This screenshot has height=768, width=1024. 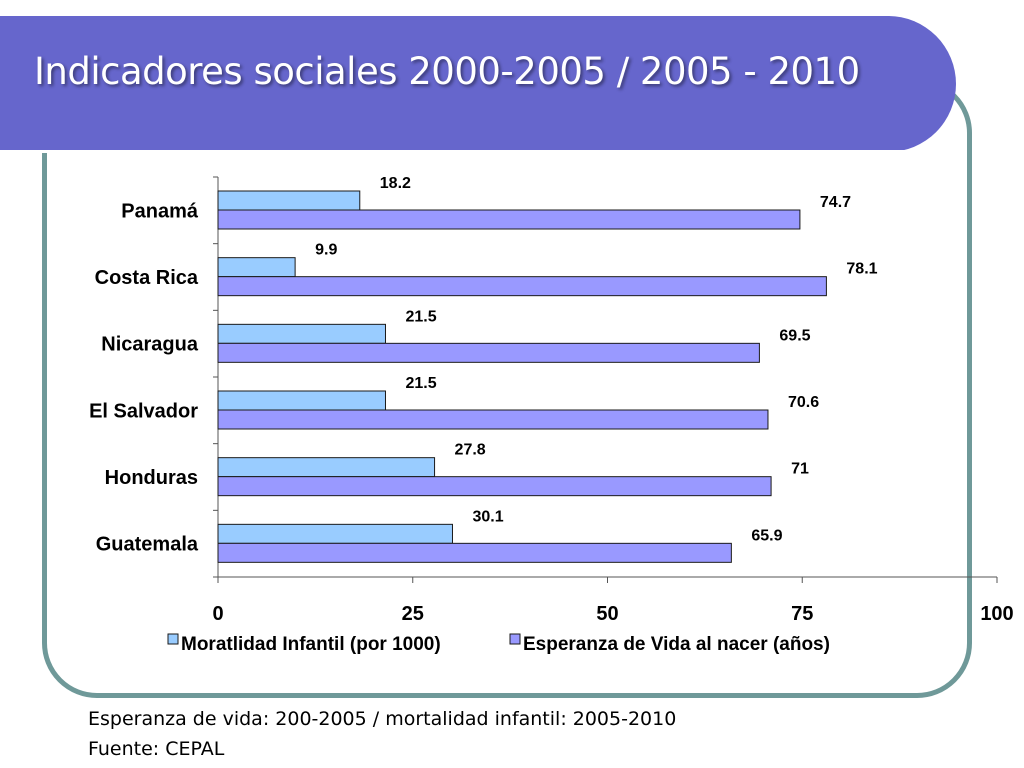 I want to click on bar-moratlidad-infantil--honduras, so click(x=326, y=467).